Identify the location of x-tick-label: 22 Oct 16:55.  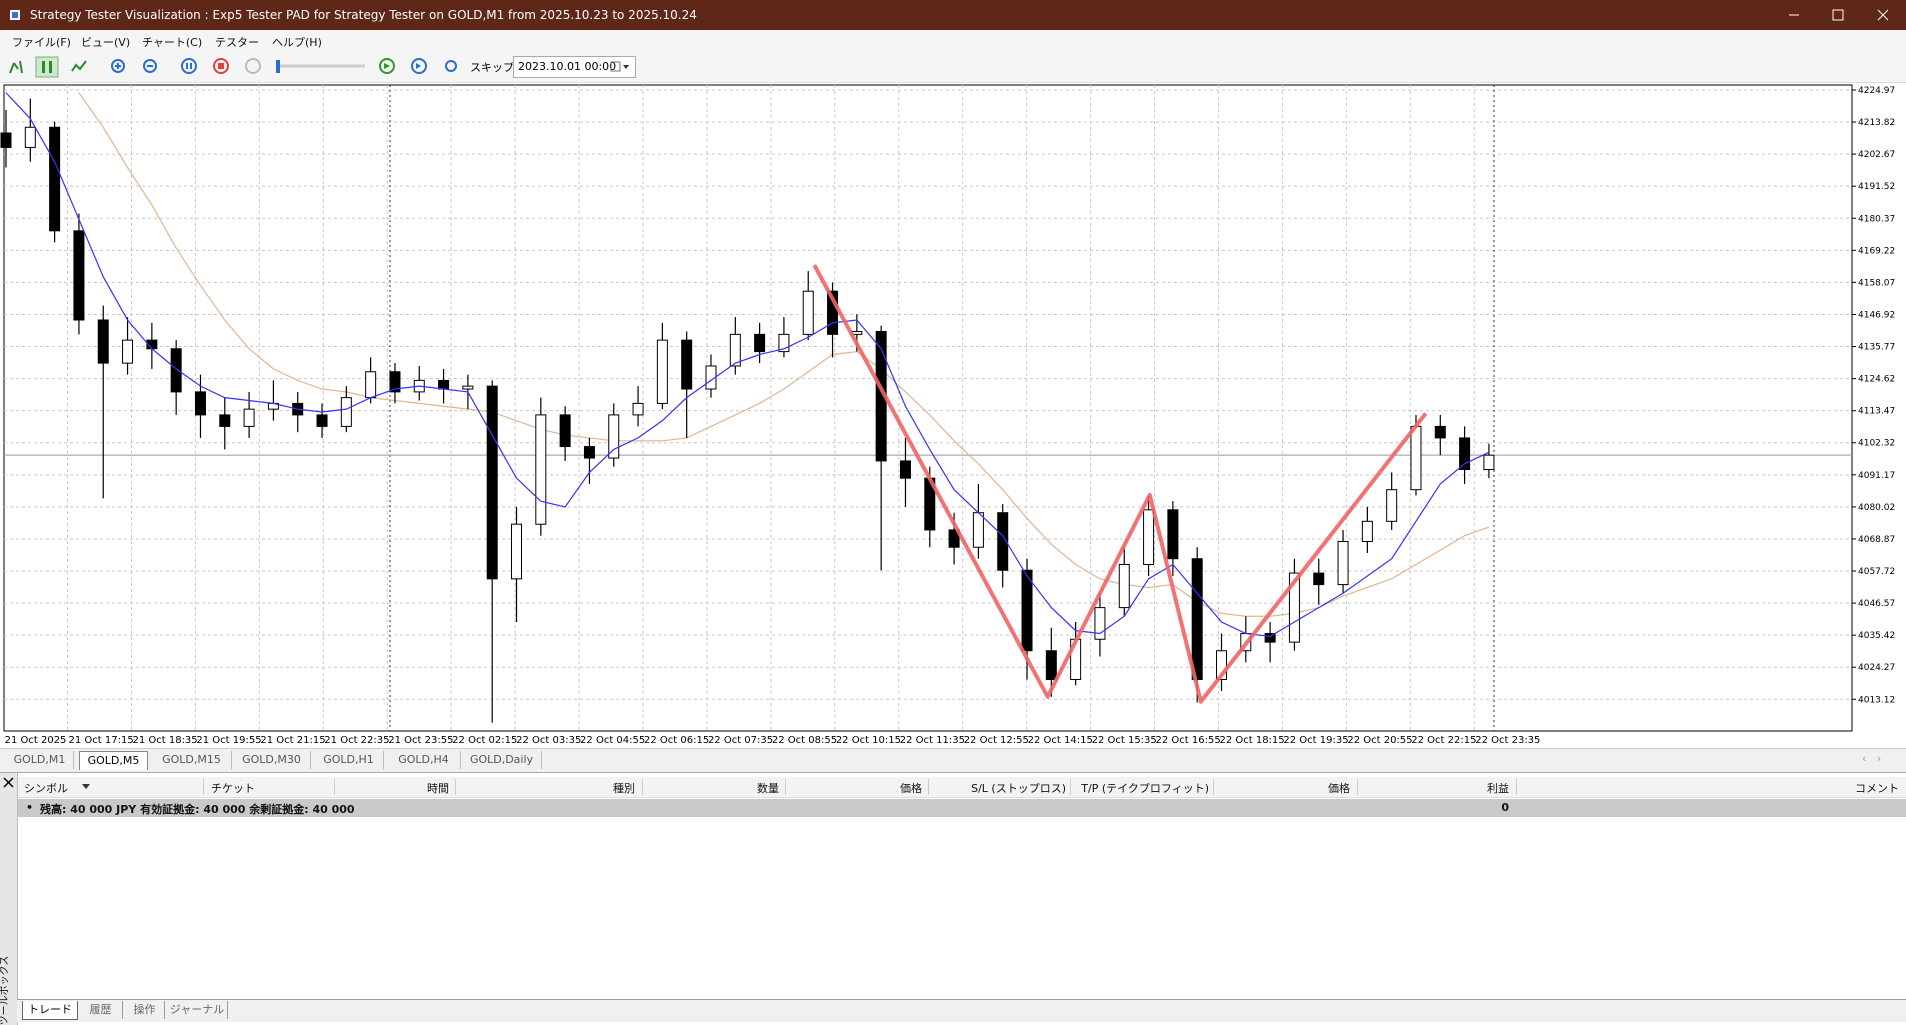
(1188, 740).